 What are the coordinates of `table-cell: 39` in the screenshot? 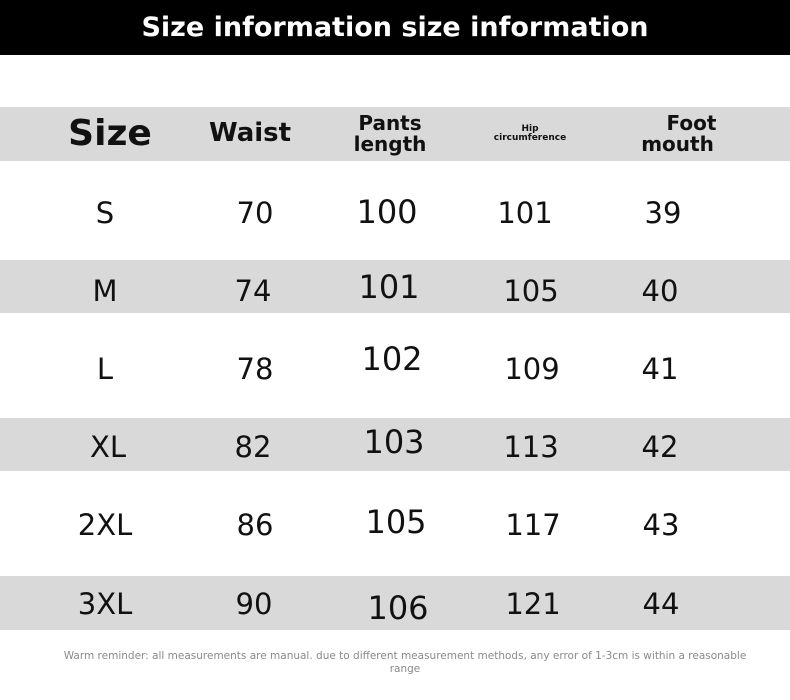 It's located at (663, 213).